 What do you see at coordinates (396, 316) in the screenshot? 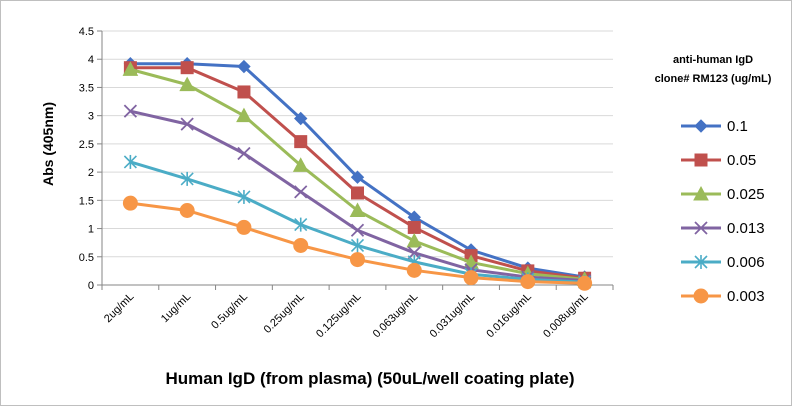
I see `x-tick-label: 0.063ug/mL` at bounding box center [396, 316].